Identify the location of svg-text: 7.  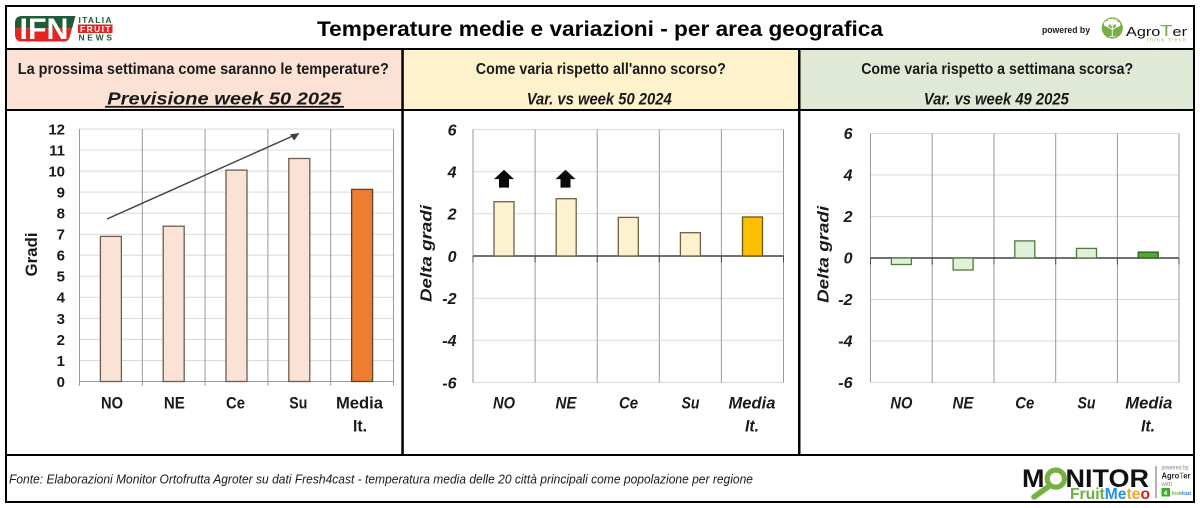
(61, 235).